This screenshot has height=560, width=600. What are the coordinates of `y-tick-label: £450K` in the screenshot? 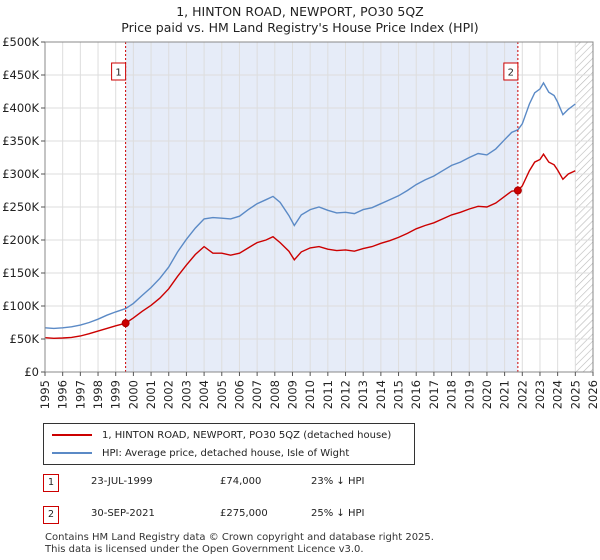 It's located at (20, 75).